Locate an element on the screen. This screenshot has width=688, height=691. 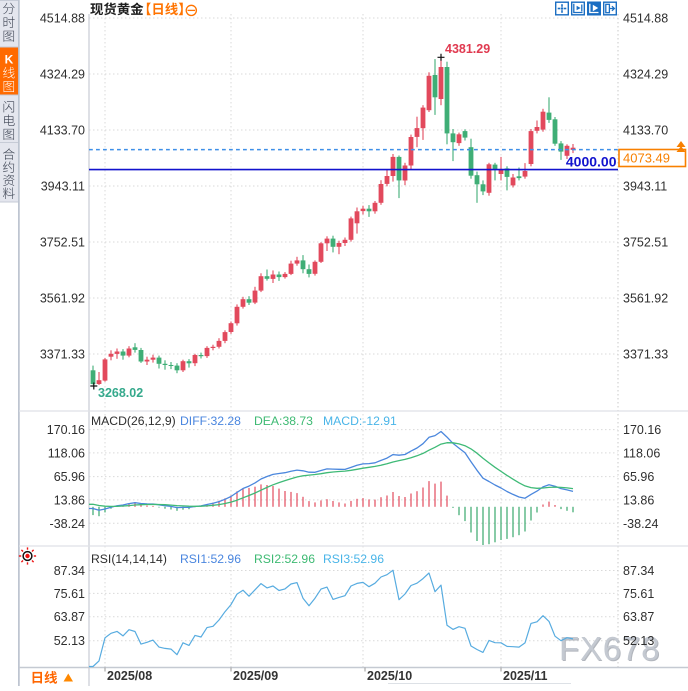
svg-text: MACD(26,12,9) is located at coordinates (133, 421).